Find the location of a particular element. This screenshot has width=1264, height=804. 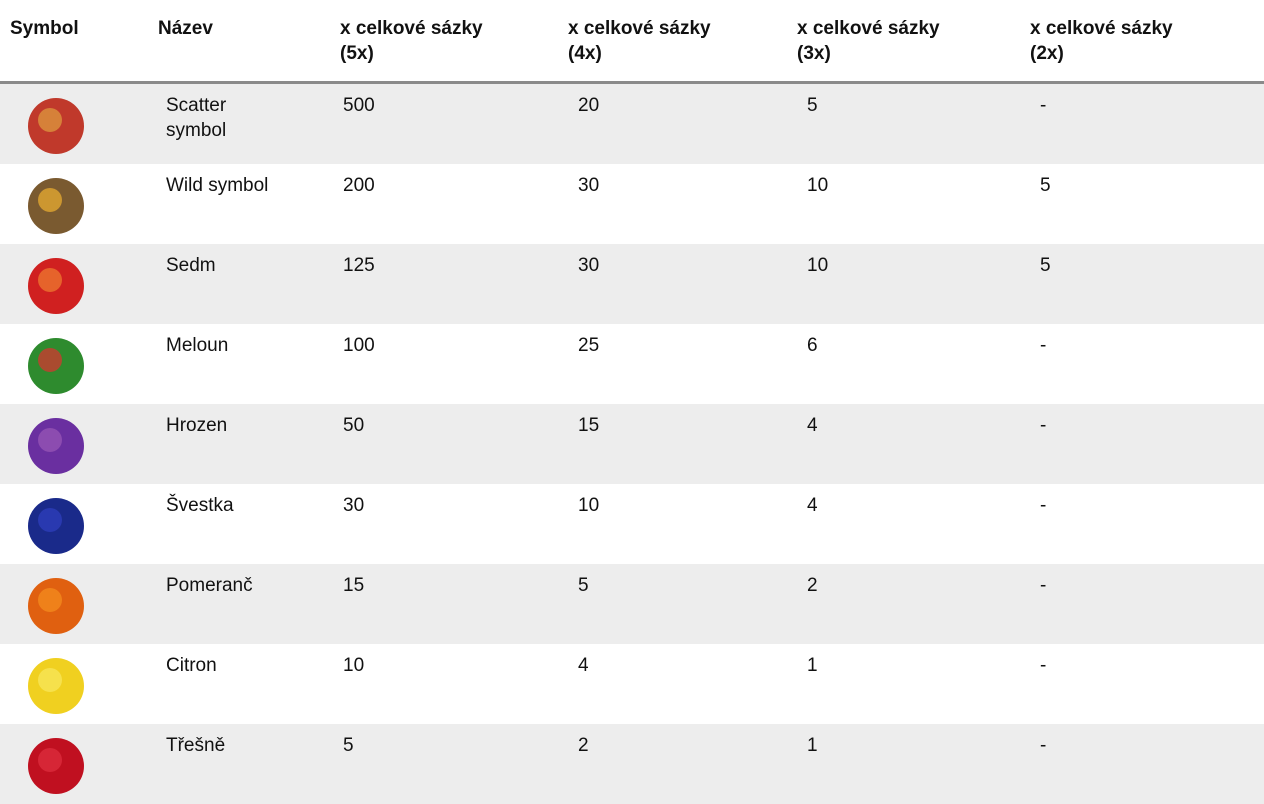

symbol-name: Citron is located at coordinates (191, 665).